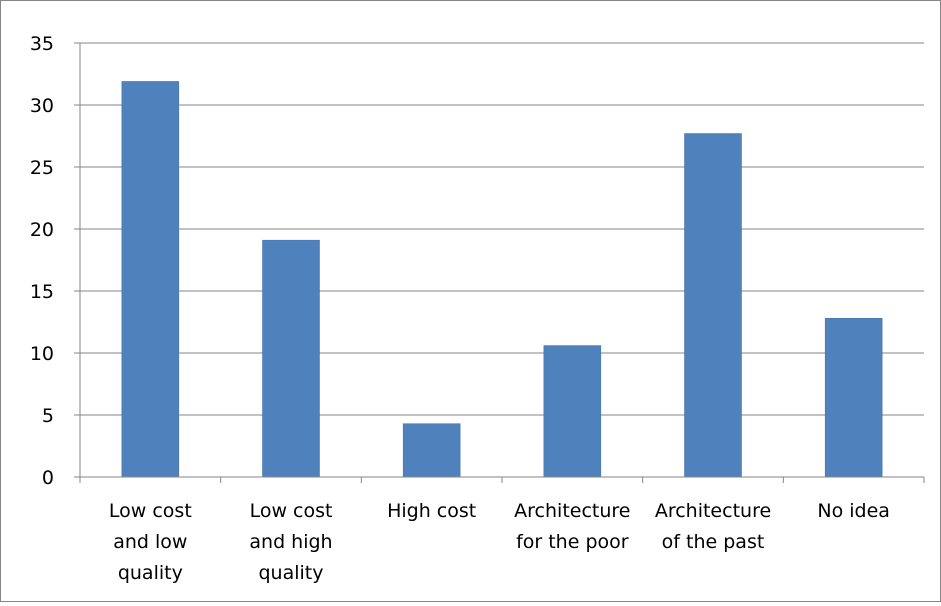 The height and width of the screenshot is (606, 941). Describe the element at coordinates (713, 526) in the screenshot. I see `x-tick-label: Architecture of the past` at that location.